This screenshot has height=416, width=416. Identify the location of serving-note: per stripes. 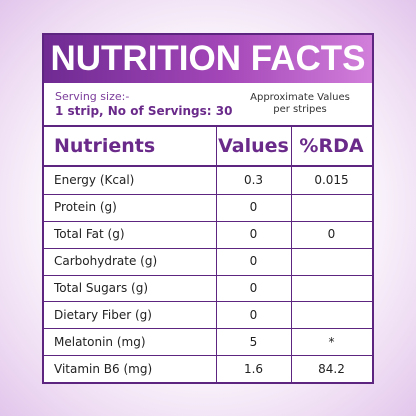
(300, 109).